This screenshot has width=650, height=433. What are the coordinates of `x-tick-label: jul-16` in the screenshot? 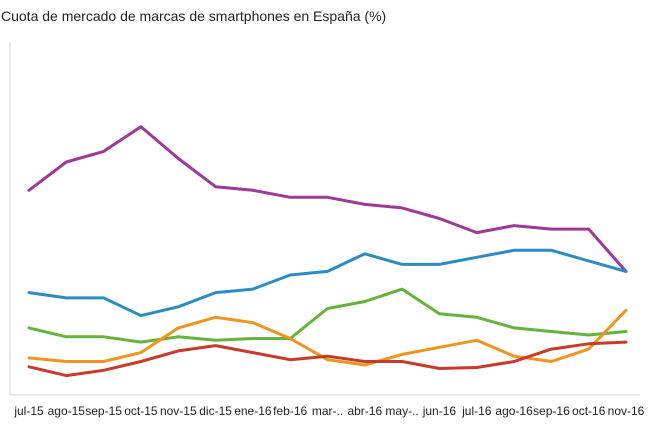 It's located at (476, 411).